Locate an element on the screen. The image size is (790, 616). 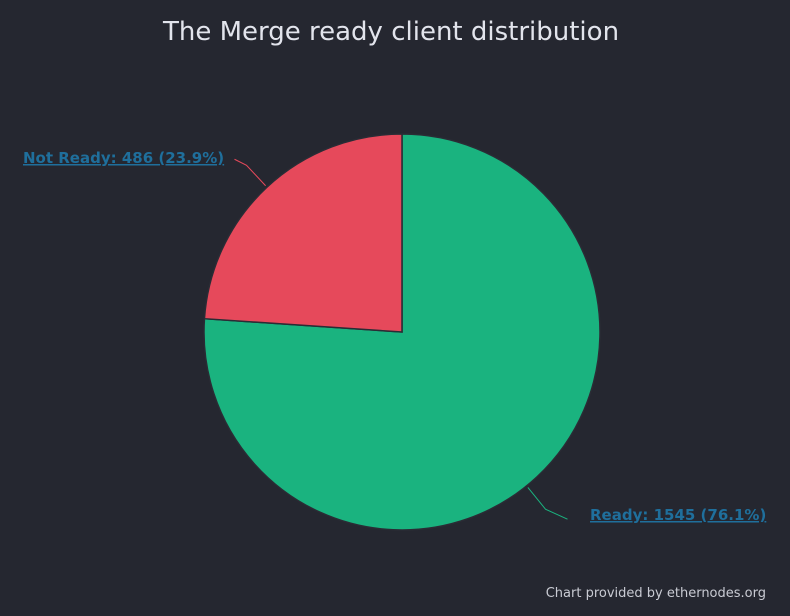
pie-slice-not-ready is located at coordinates (303, 233).